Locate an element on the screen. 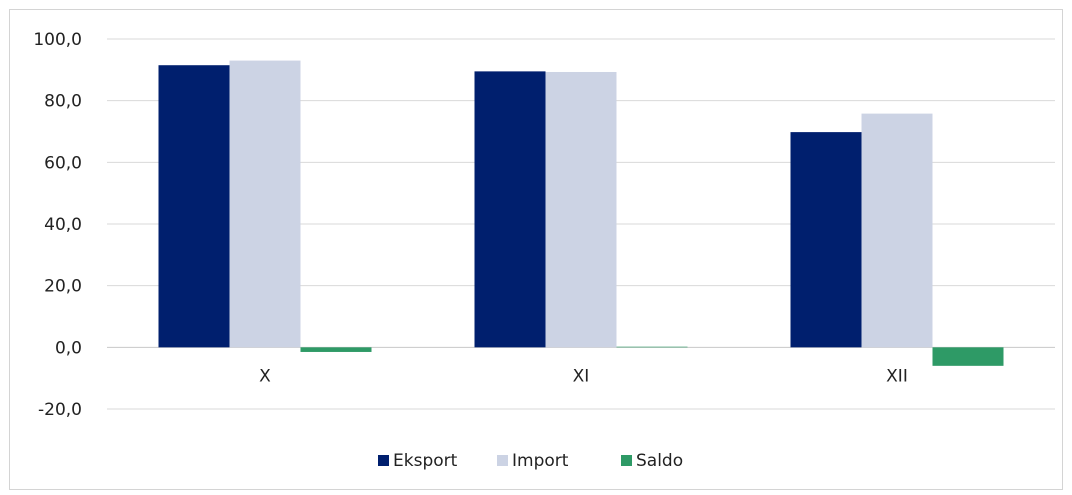 Image resolution: width=1072 pixels, height=495 pixels. bar-saldo-x is located at coordinates (336, 349).